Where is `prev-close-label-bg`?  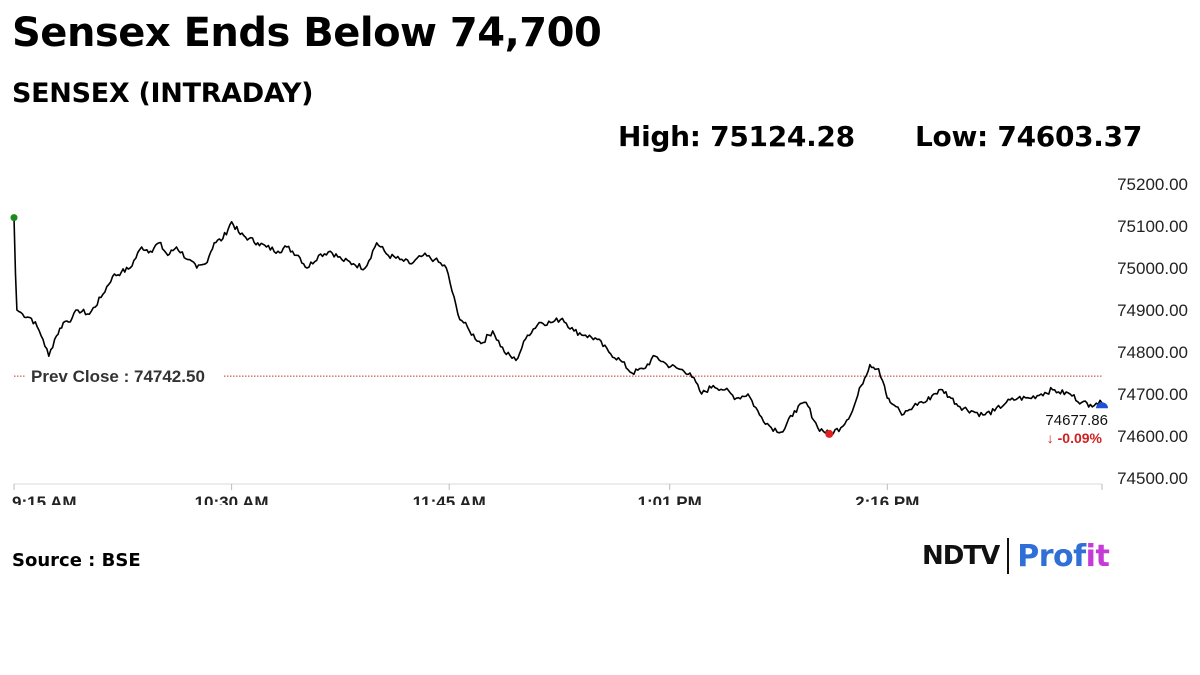 prev-close-label-bg is located at coordinates (125, 376).